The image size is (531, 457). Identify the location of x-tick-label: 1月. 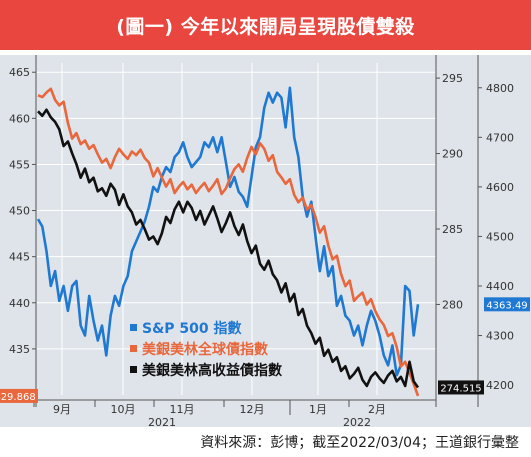
(318, 409).